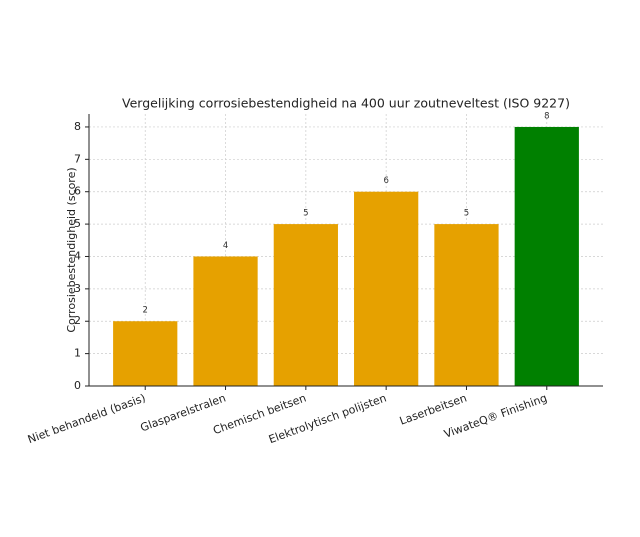 The height and width of the screenshot is (537, 640). What do you see at coordinates (71, 249) in the screenshot?
I see `y-axis-label: Corrosiebestendigheid (score)` at bounding box center [71, 249].